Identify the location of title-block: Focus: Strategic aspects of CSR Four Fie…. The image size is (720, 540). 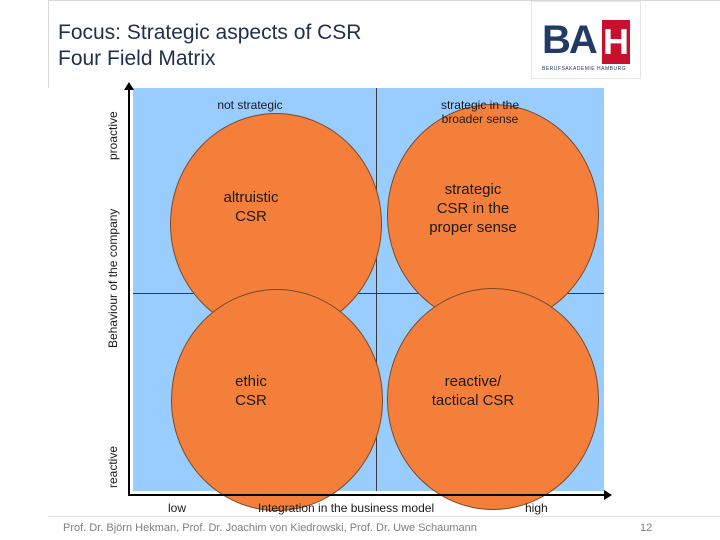
(209, 46).